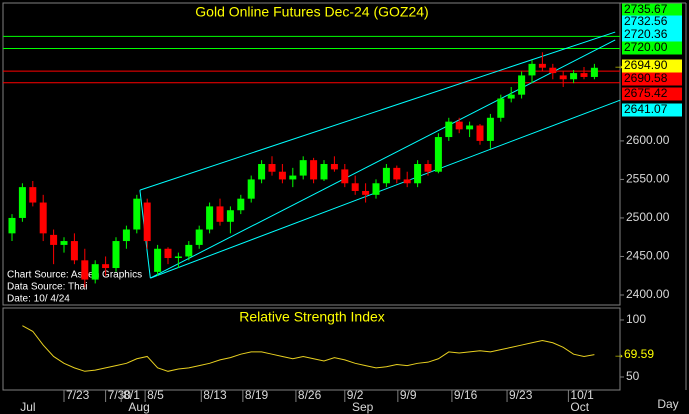  What do you see at coordinates (27, 407) in the screenshot?
I see `month-label: Jul` at bounding box center [27, 407].